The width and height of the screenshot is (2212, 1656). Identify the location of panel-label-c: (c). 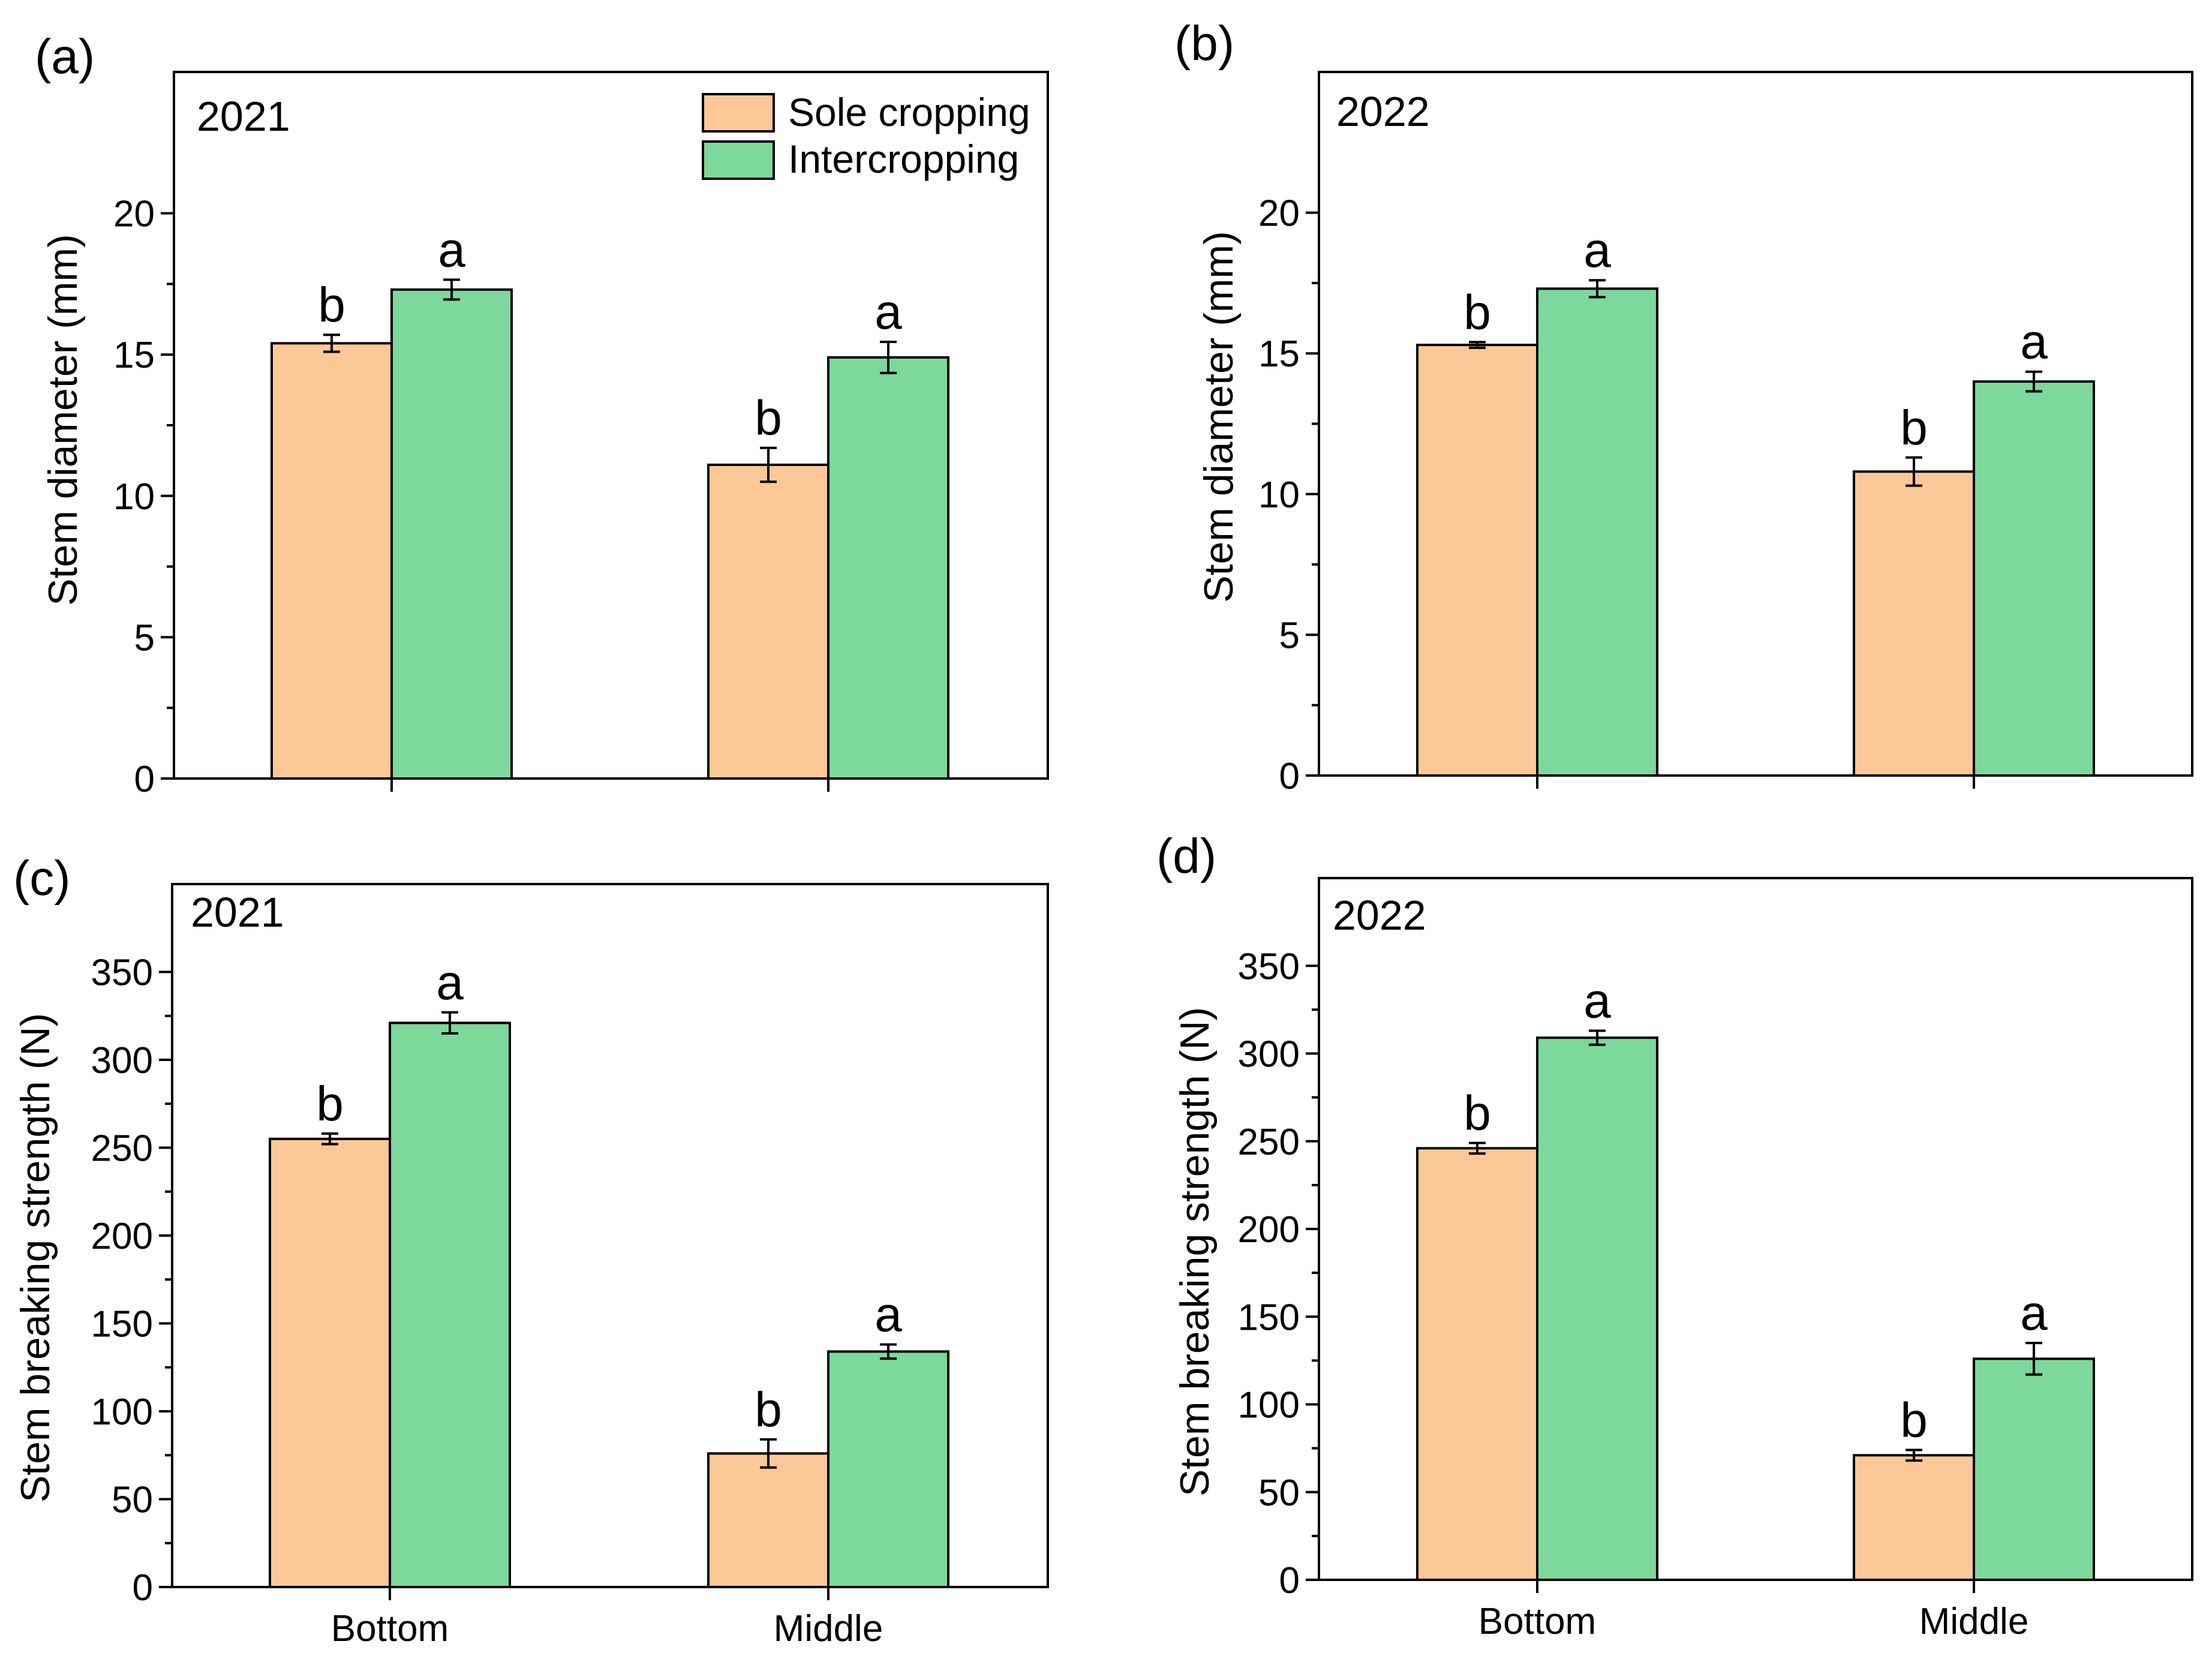
(42, 878).